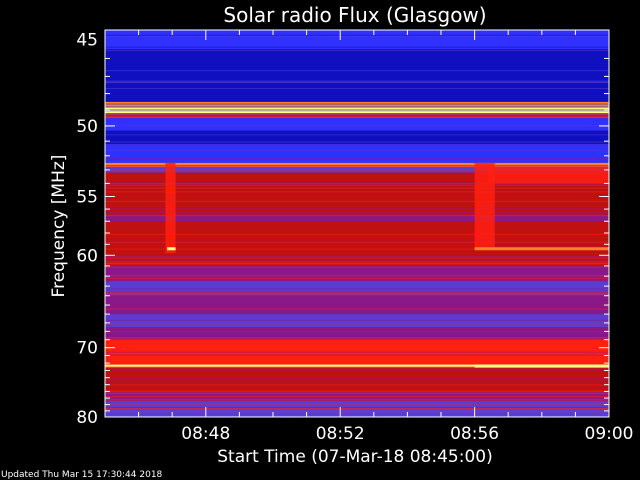 The image size is (640, 480). What do you see at coordinates (87, 256) in the screenshot?
I see `y-tick-label: 60` at bounding box center [87, 256].